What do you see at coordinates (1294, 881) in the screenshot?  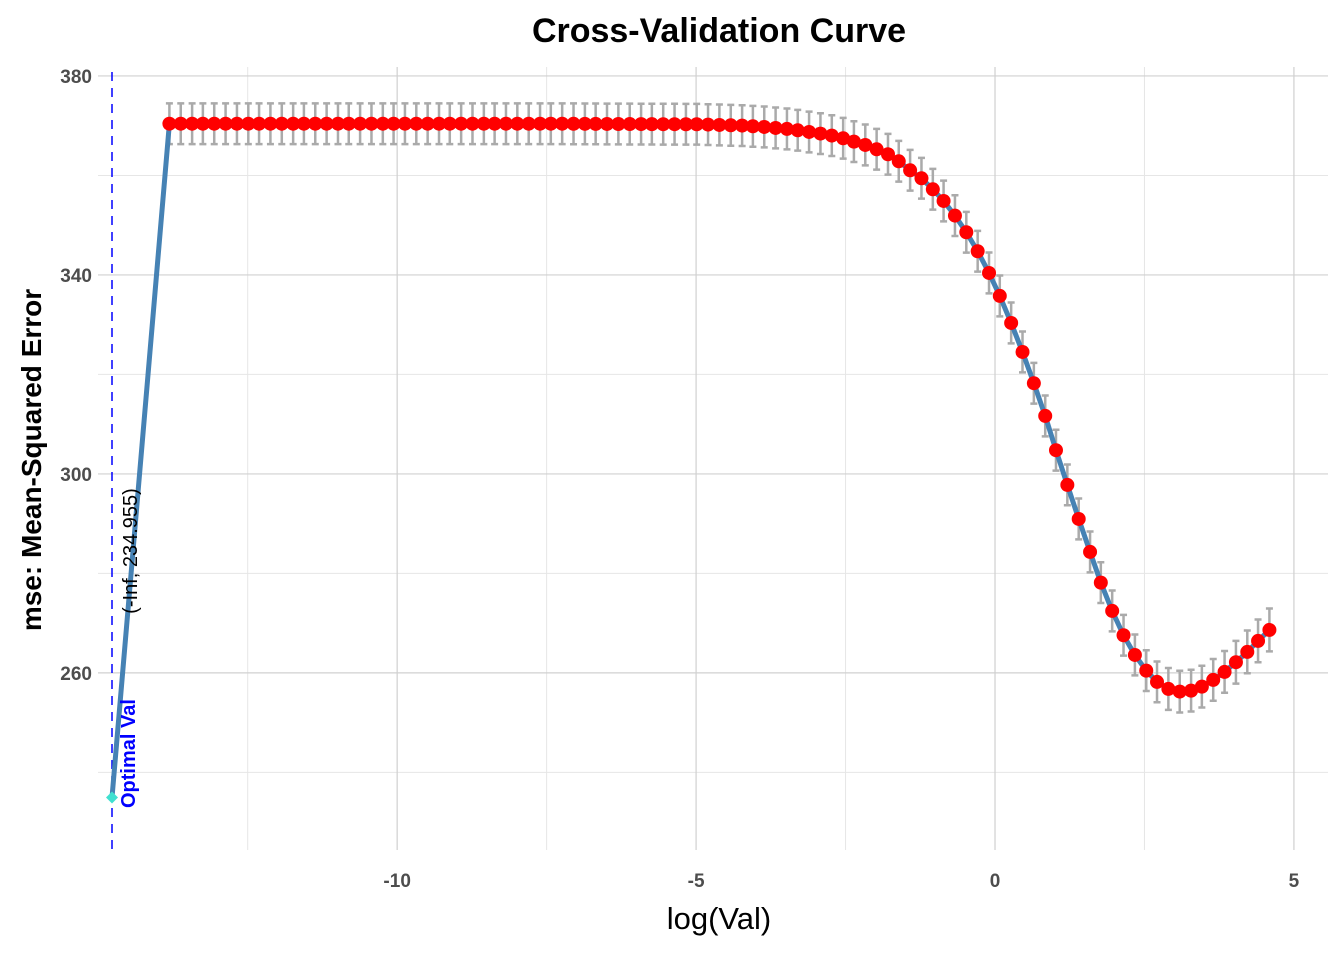 I see `x-tick-label: 5` at bounding box center [1294, 881].